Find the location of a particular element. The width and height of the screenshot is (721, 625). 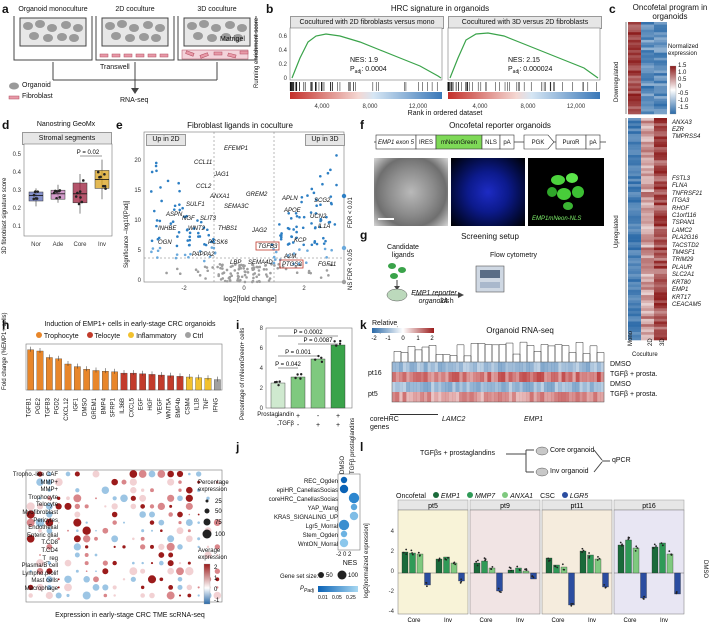

e-ytick-1: 15 is located at coordinates (137, 191).